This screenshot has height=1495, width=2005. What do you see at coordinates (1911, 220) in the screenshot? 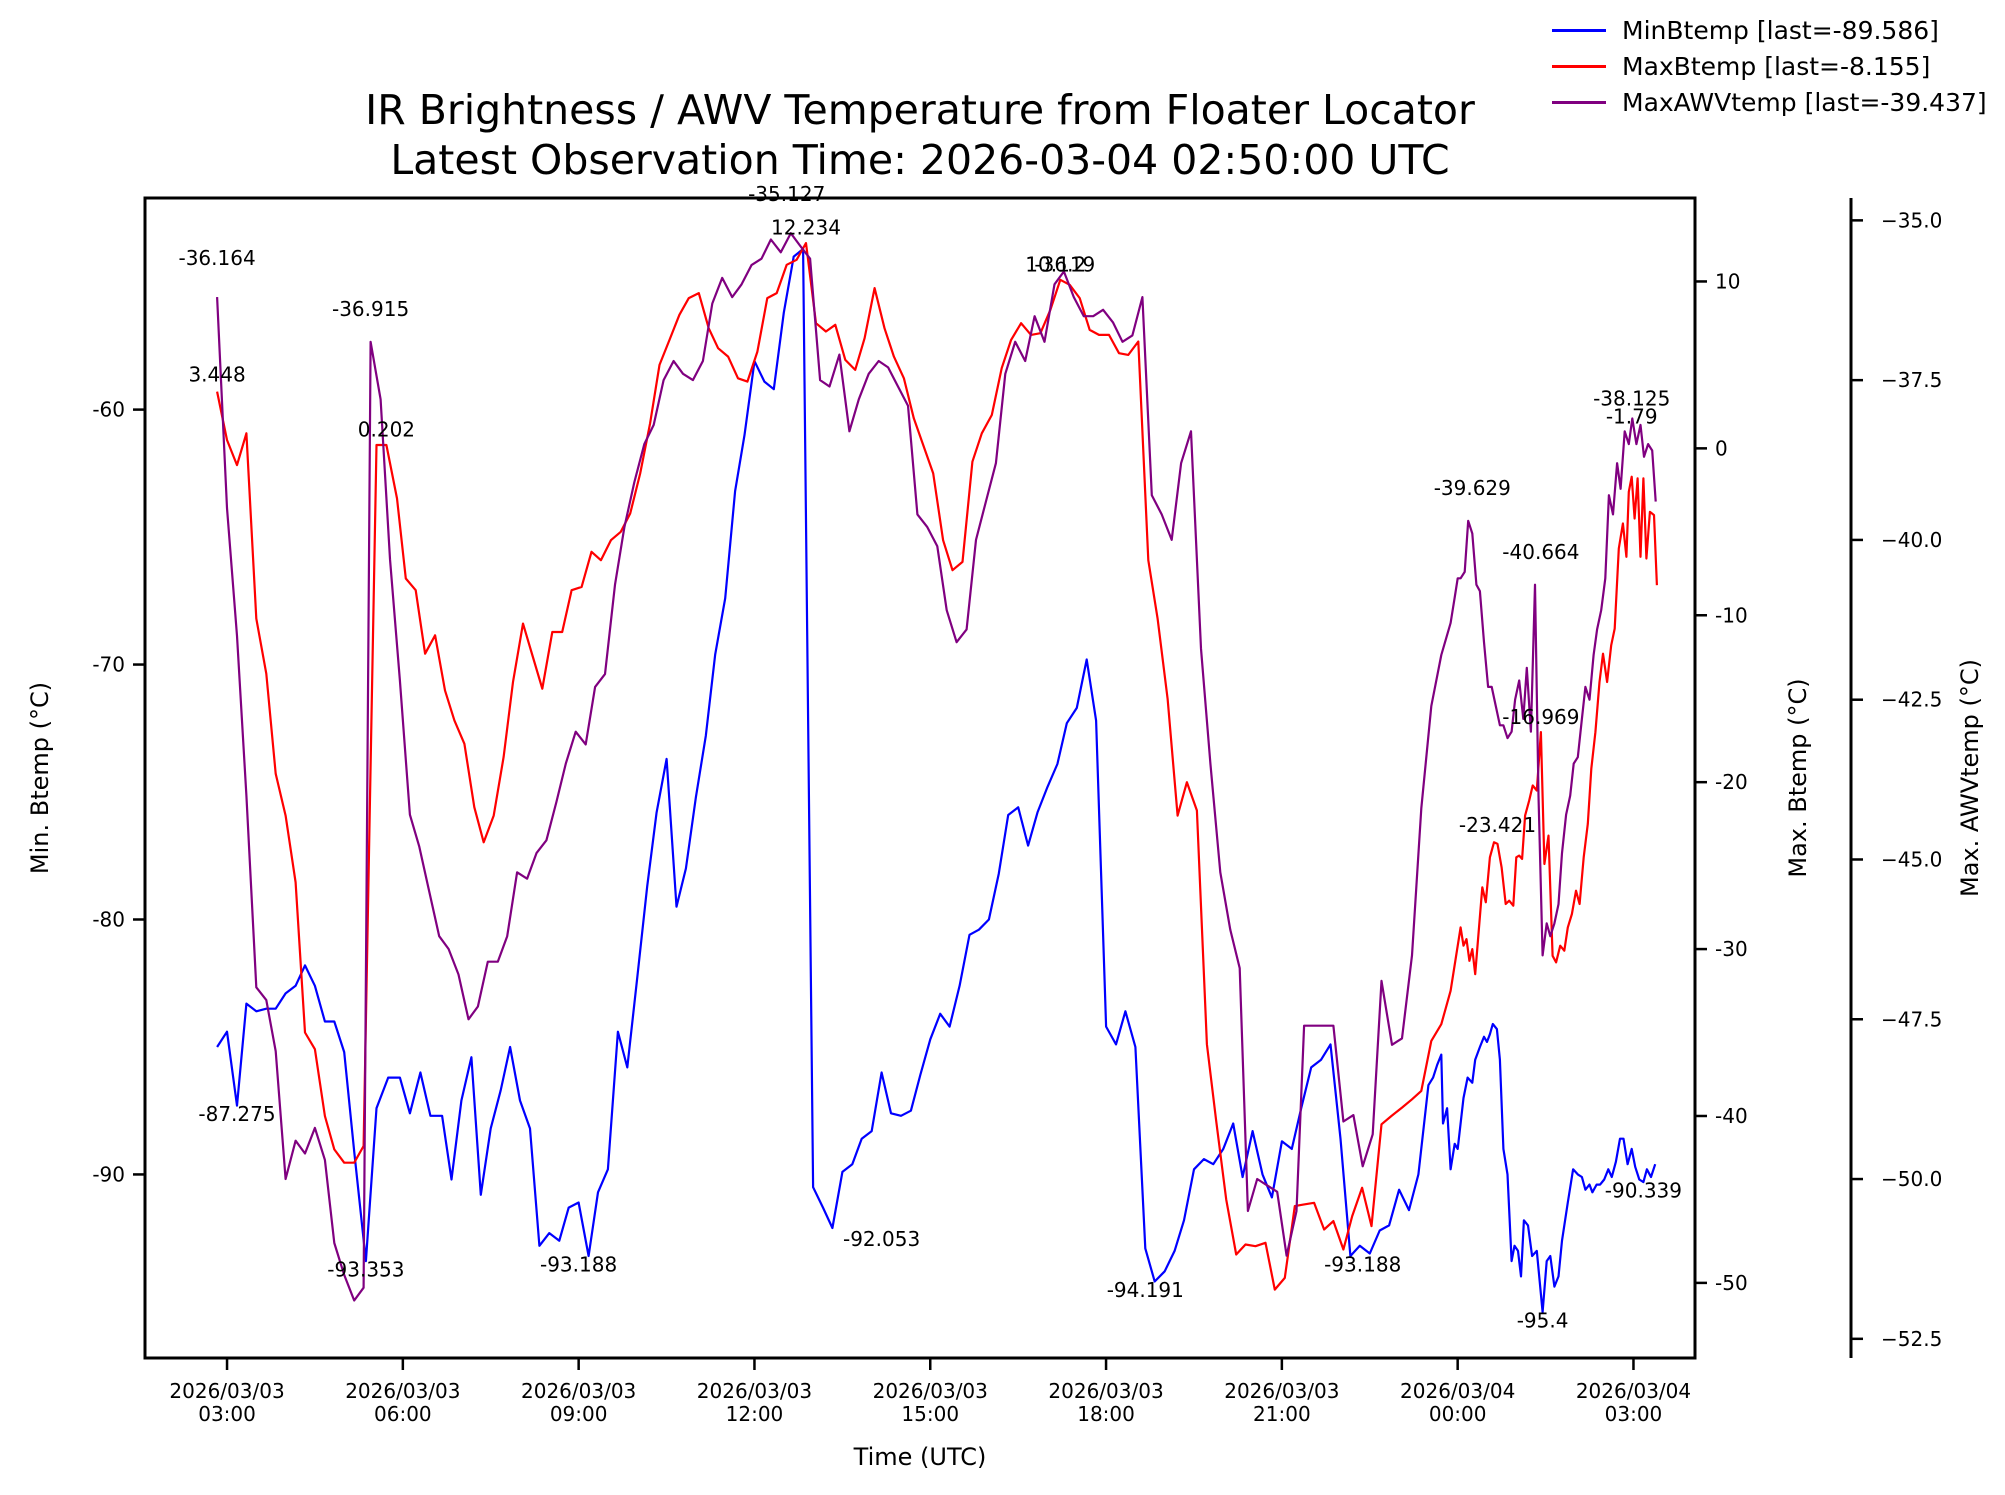
I see `awv-y-tick-label: −35.0` at bounding box center [1911, 220].